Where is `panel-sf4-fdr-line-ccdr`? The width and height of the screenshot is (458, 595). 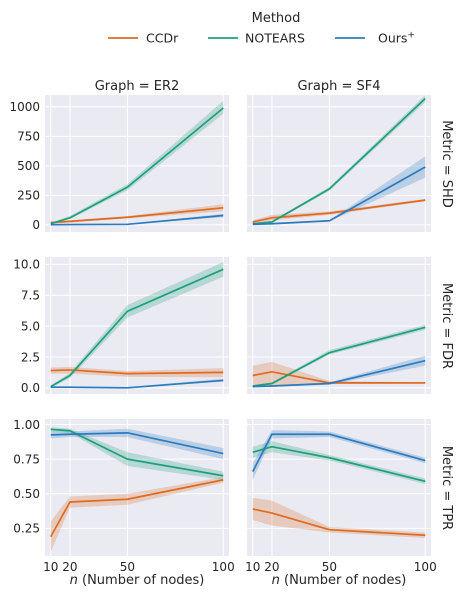 panel-sf4-fdr-line-ccdr is located at coordinates (339, 377).